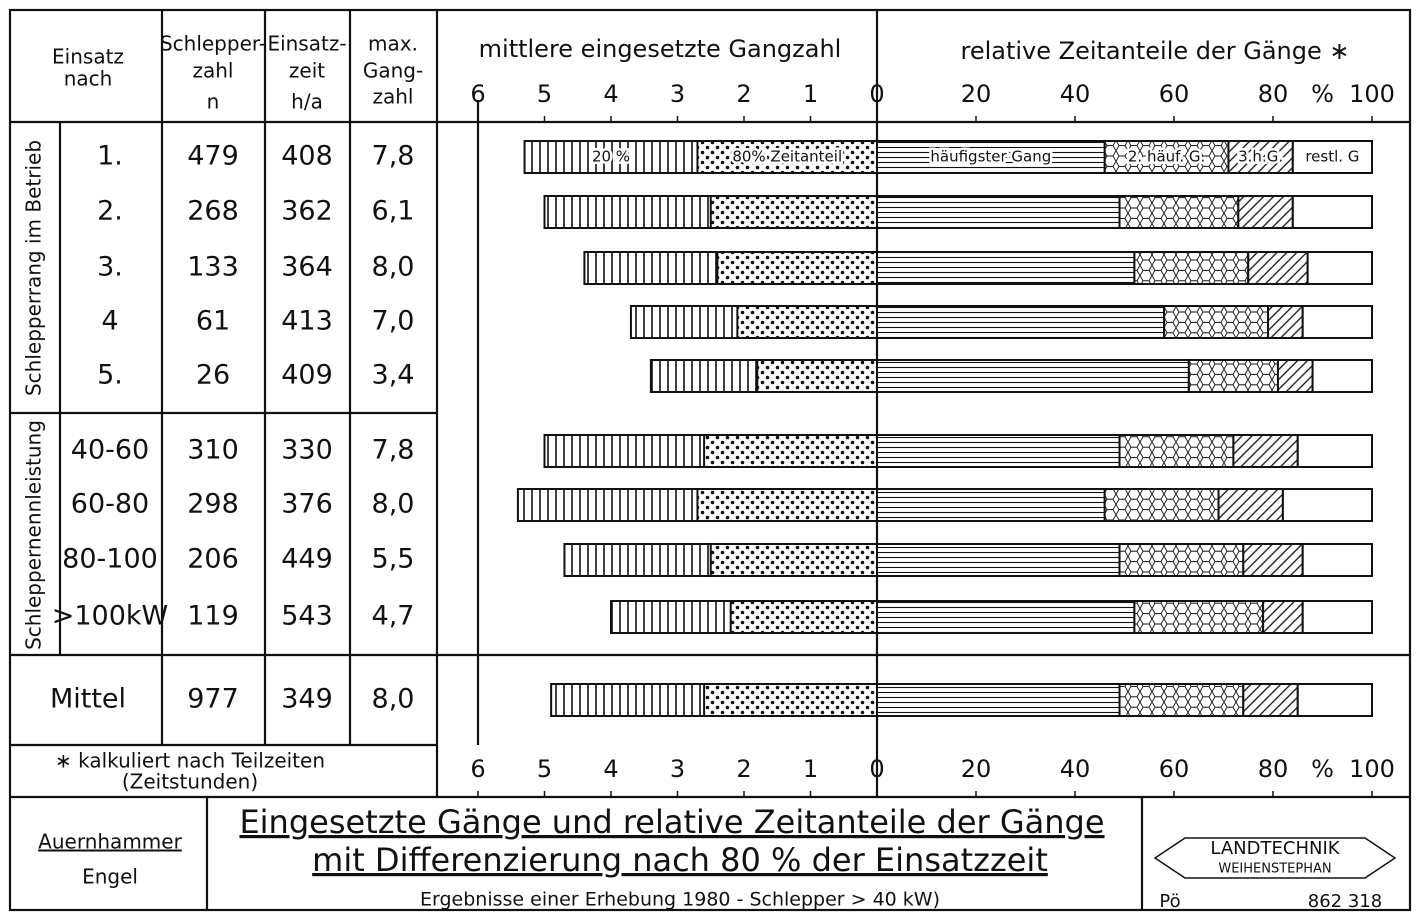 Image resolution: width=1418 pixels, height=912 pixels. Describe the element at coordinates (110, 504) in the screenshot. I see `row-label: 60-80` at that location.